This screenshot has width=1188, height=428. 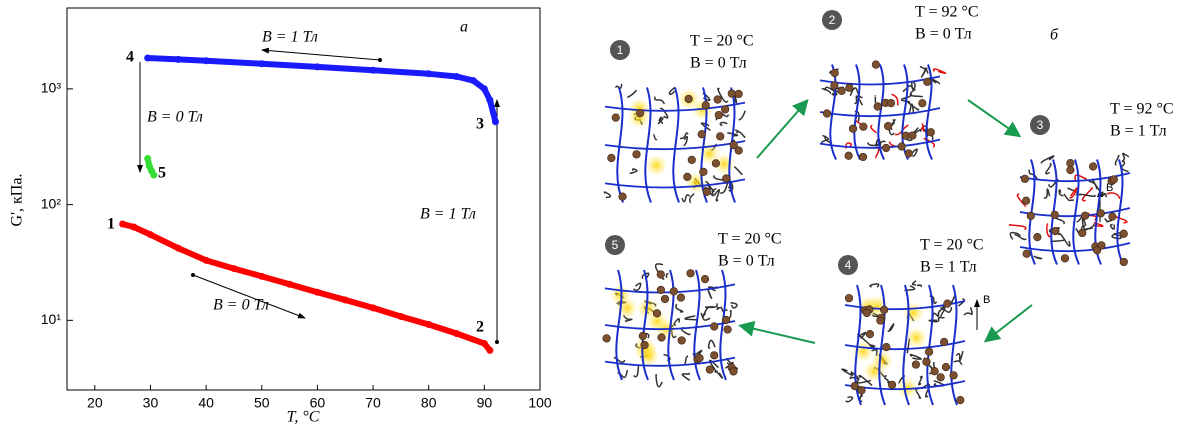 I want to click on state-number: 3, so click(x=1040, y=125).